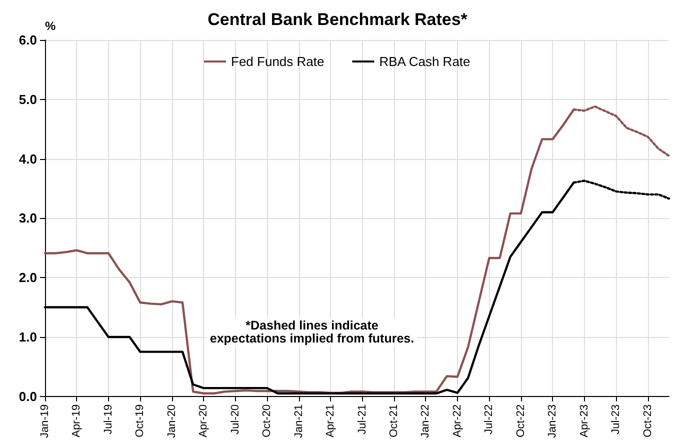 The width and height of the screenshot is (675, 441). Describe the element at coordinates (76, 421) in the screenshot. I see `x-tick-label: Apr-19` at that location.